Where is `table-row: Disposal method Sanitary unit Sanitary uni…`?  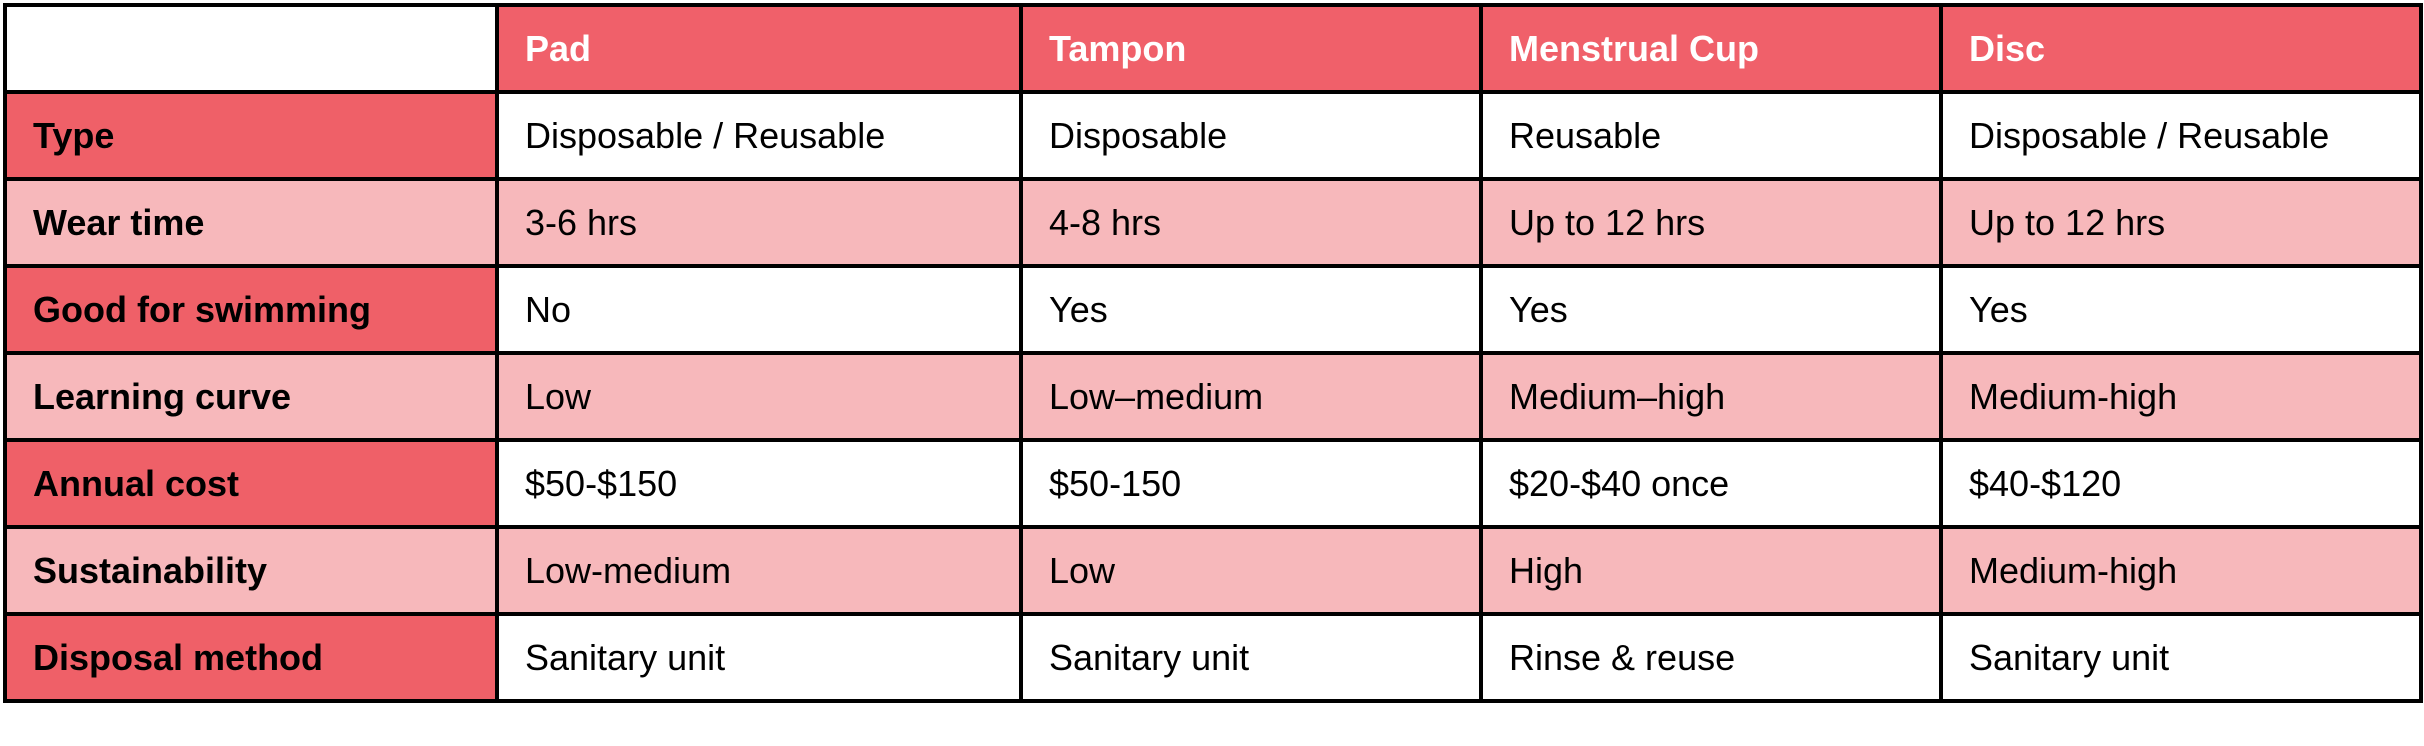 table-row: Disposal method Sanitary unit Sanitary uni… is located at coordinates (1213, 657).